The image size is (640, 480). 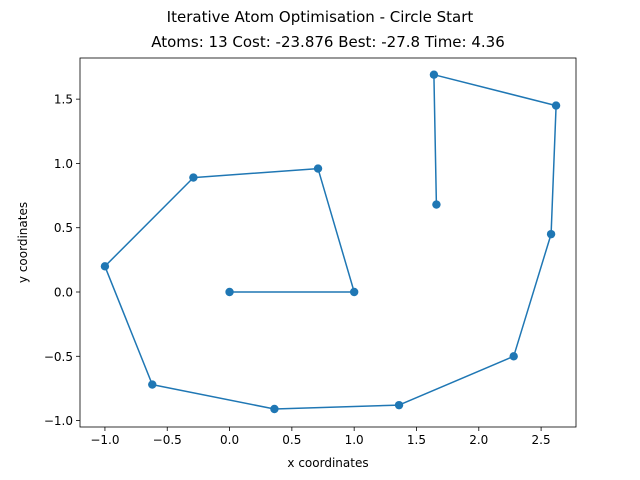 What do you see at coordinates (320, 437) in the screenshot?
I see `x-axis-ticks: −1.0 −0.5 0.0 0.5 1.0 1.5 2.0 2.5` at bounding box center [320, 437].